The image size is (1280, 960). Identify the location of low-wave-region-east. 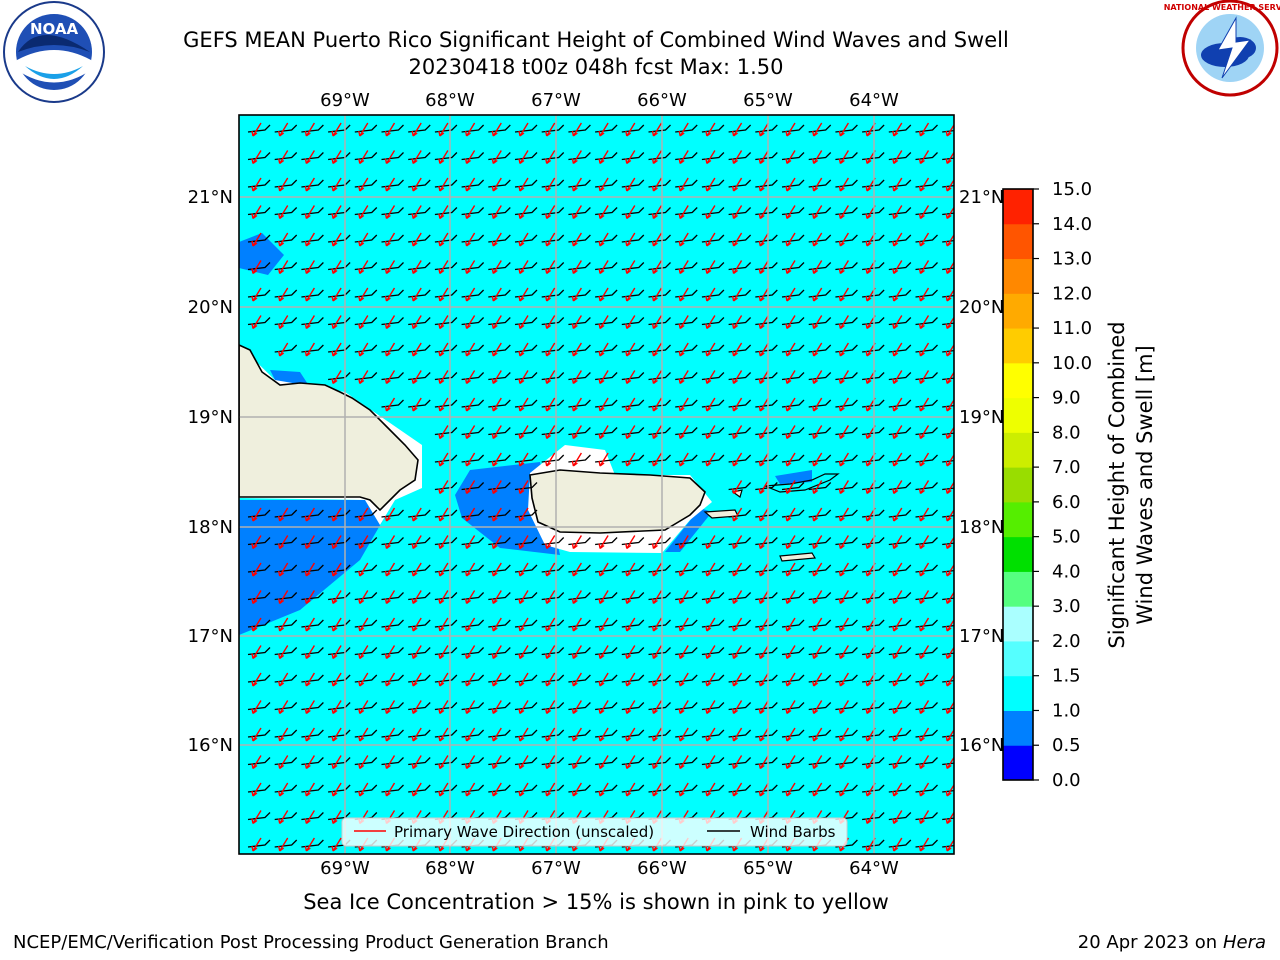
(688, 530).